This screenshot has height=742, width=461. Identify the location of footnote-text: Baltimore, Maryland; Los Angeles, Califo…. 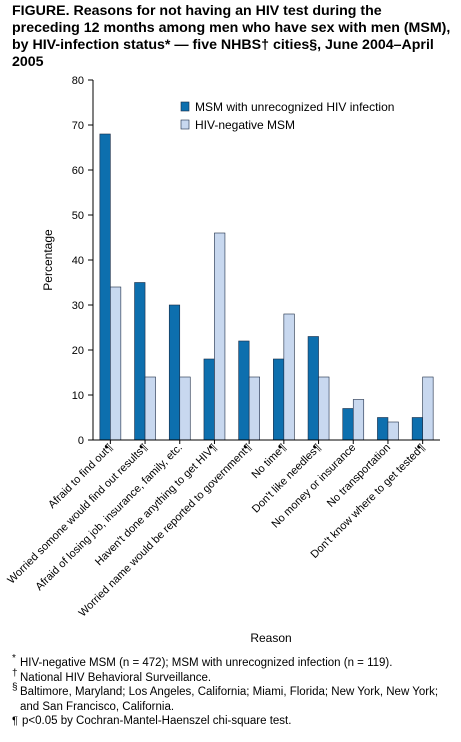
(229, 699).